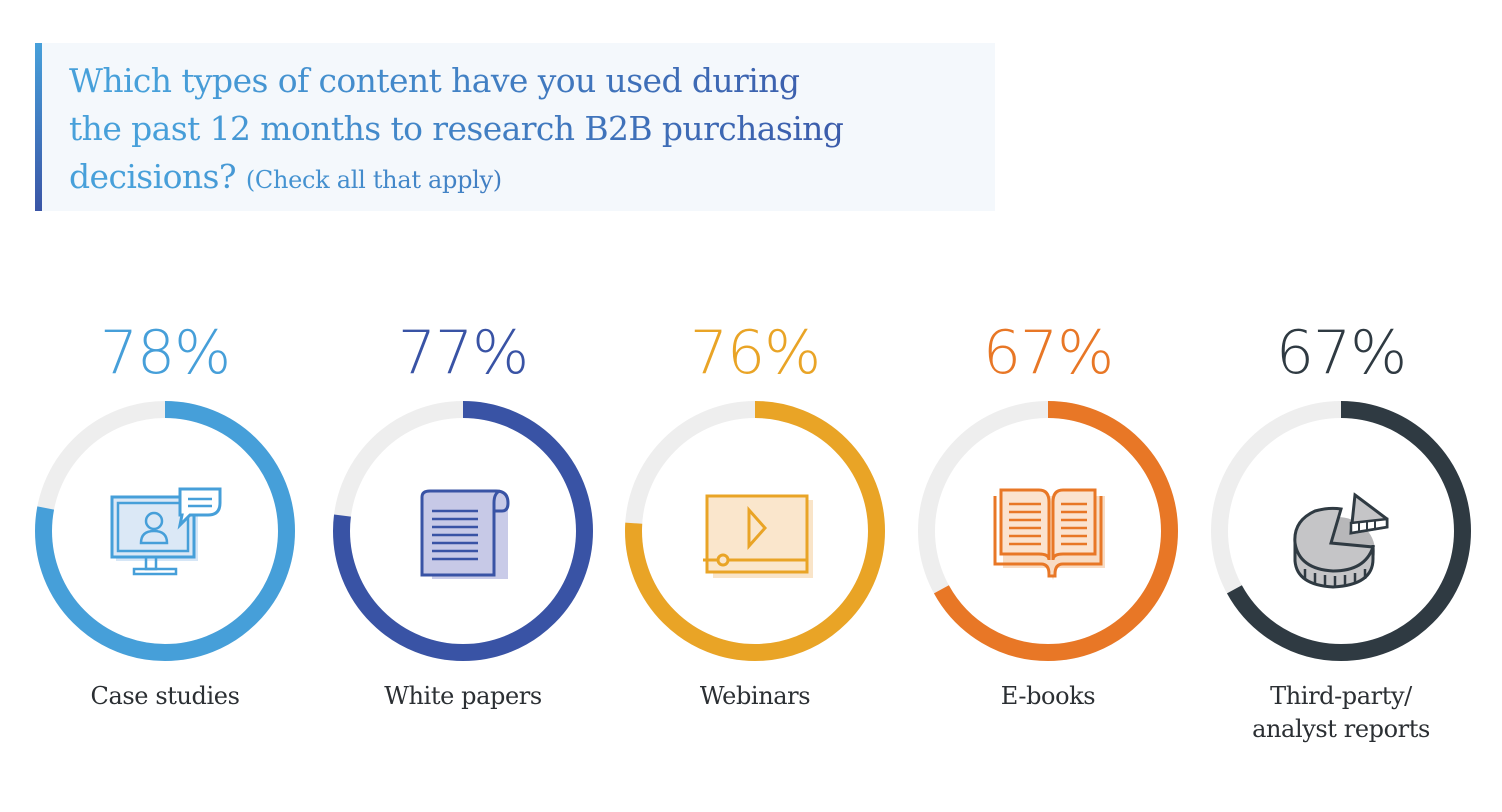 The image size is (1502, 812). I want to click on label-line-1: Webinars, so click(755, 696).